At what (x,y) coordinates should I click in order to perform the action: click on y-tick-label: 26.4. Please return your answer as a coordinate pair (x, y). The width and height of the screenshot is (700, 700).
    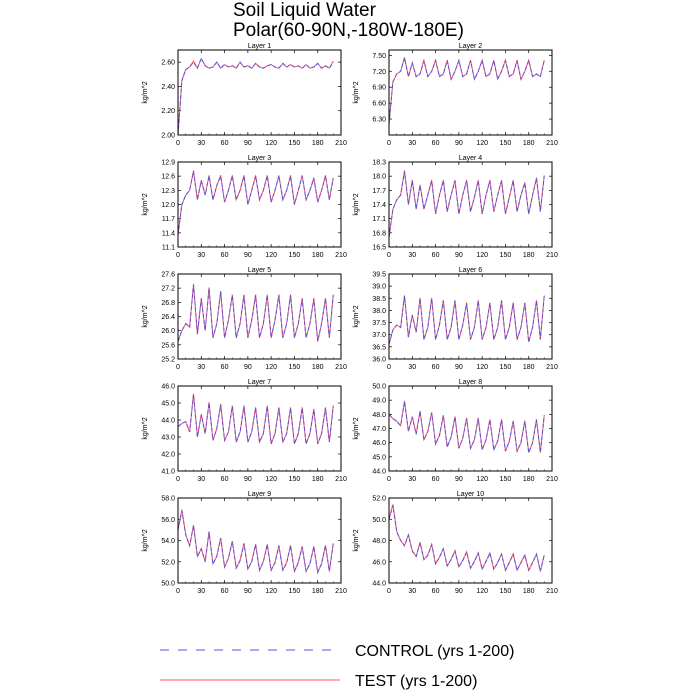
    Looking at the image, I should click on (168, 317).